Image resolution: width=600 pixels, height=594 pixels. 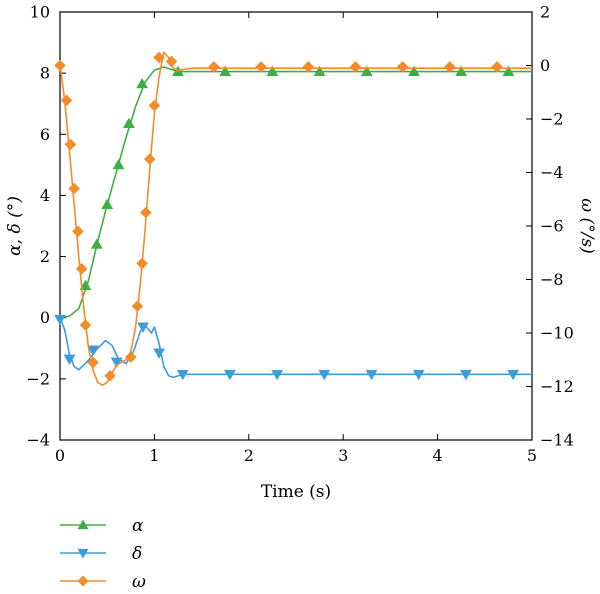 What do you see at coordinates (249, 455) in the screenshot?
I see `x-tick-label: 2` at bounding box center [249, 455].